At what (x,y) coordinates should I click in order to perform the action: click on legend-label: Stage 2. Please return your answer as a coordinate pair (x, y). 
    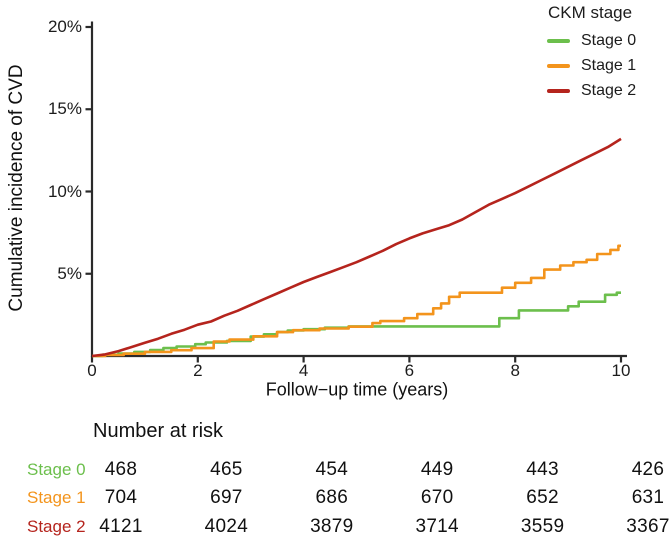
    Looking at the image, I should click on (609, 90).